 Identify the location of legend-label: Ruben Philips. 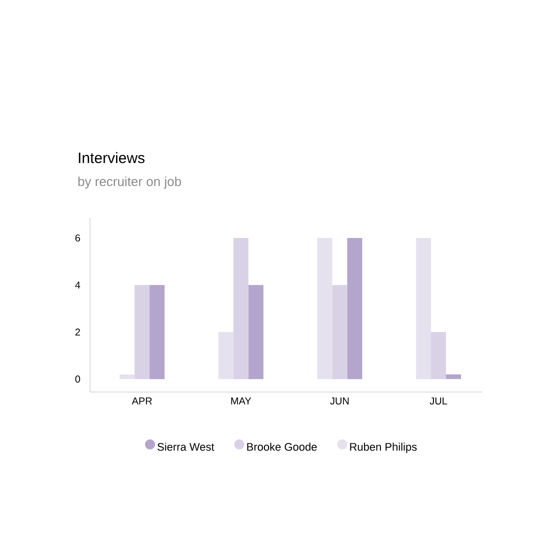
(383, 447).